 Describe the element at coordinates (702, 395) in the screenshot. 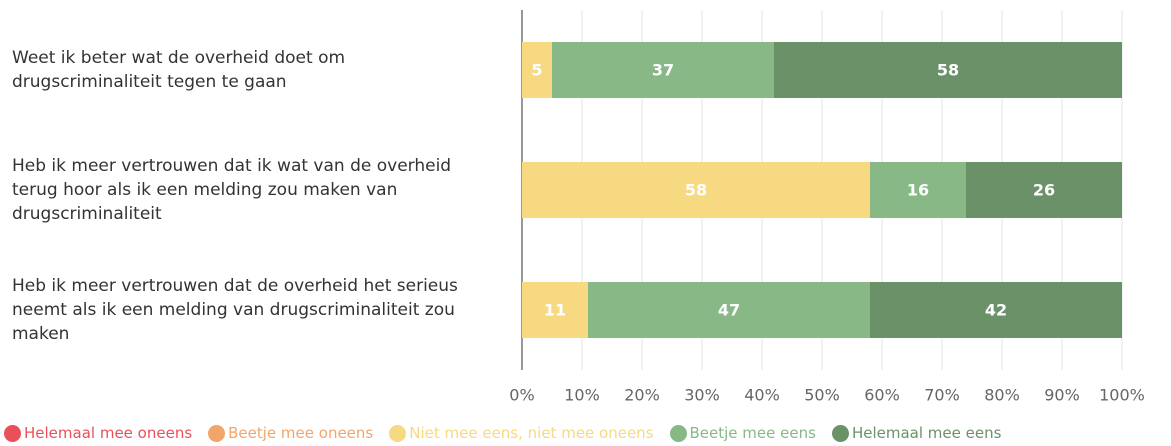

I see `x-tick-label: 30%` at that location.